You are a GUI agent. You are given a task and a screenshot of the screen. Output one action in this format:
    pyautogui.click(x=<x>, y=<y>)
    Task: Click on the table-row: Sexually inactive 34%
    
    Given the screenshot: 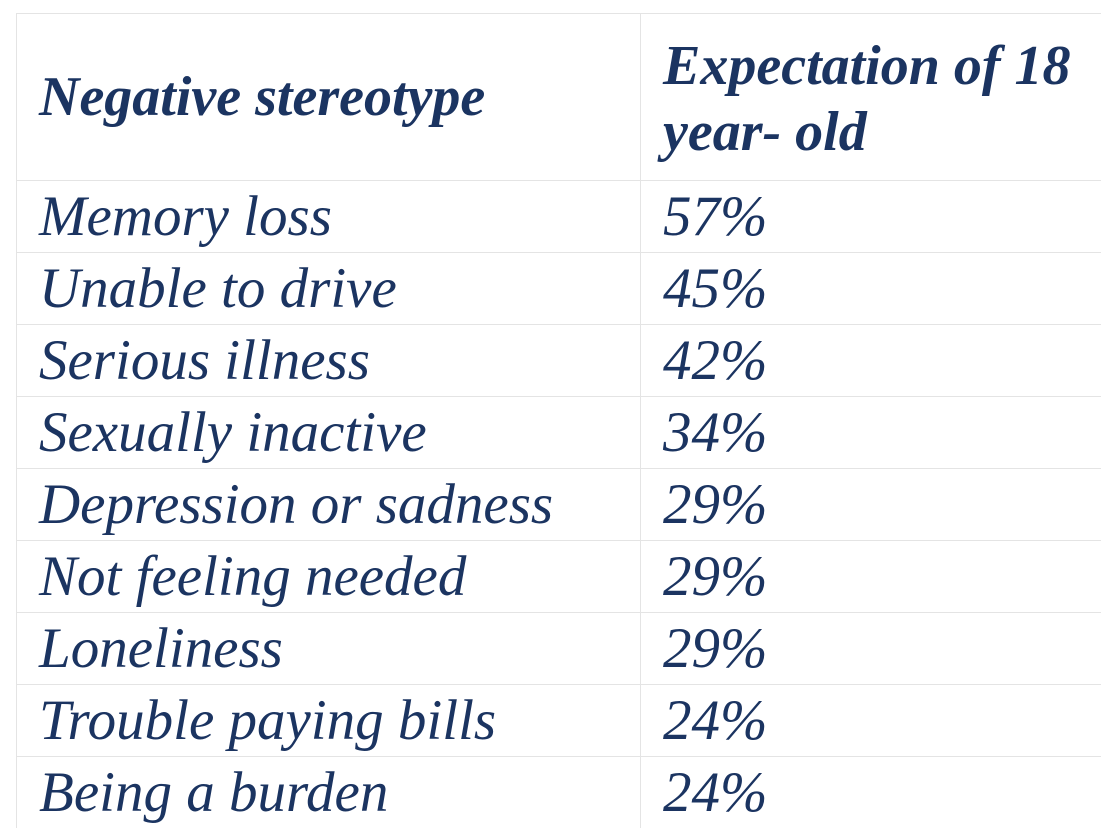 What is the action you would take?
    pyautogui.click(x=558, y=432)
    